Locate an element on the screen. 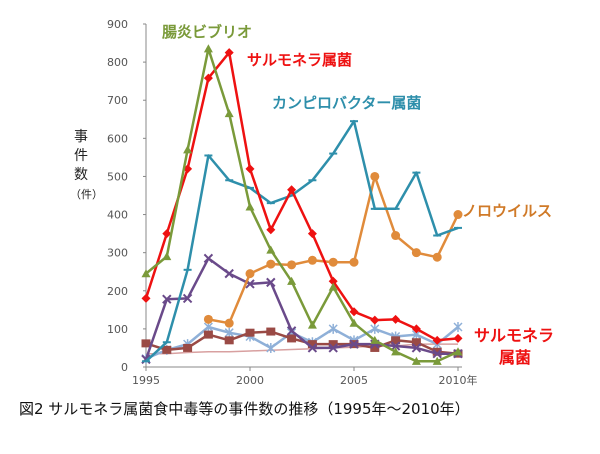 Image resolution: width=600 pixels, height=454 pixels. series-label-sal_r1: サルモネラ is located at coordinates (514, 335).